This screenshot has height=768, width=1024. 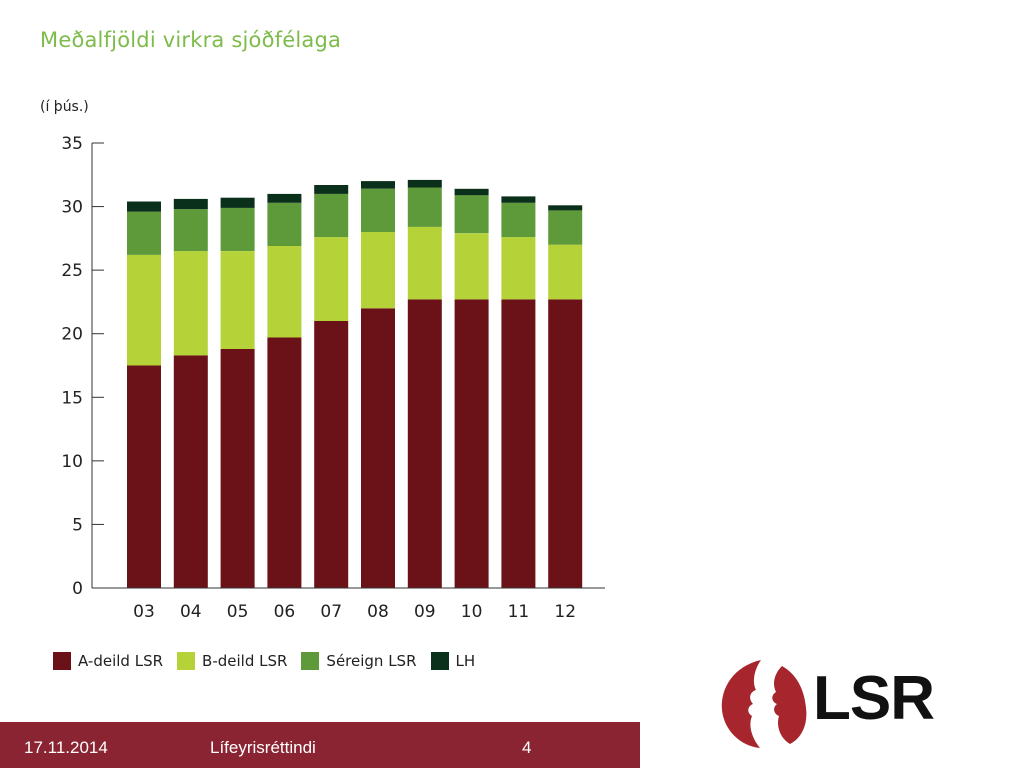 I want to click on chart-legend: A-deild LSR B-deild LSR Séreign LSR LH, so click(x=271, y=661).